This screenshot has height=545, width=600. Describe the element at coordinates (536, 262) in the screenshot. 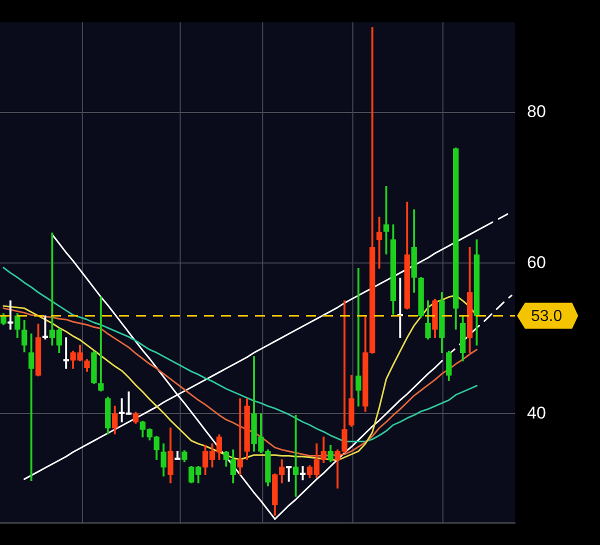

I see `y-tick-label: 60` at that location.